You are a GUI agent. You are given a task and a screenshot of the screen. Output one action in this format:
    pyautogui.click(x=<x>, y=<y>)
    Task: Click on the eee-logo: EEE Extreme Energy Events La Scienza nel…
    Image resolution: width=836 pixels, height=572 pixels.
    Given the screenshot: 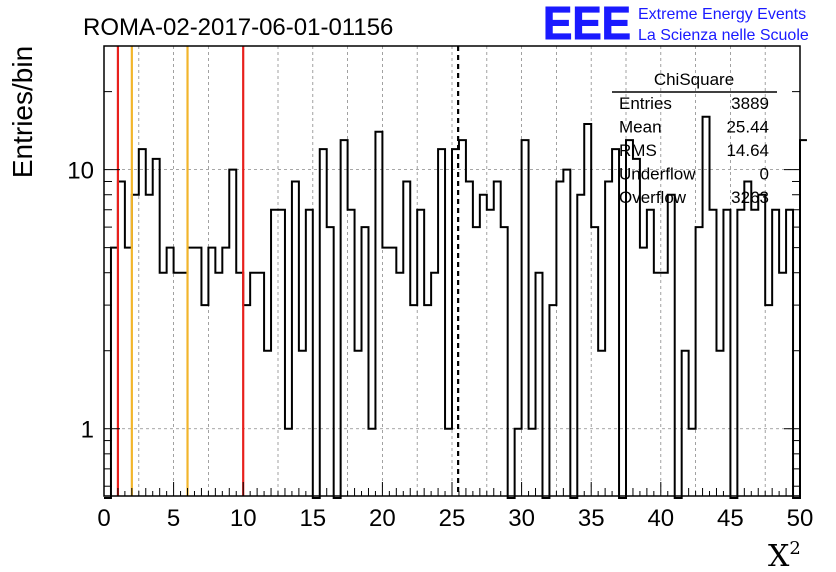 What is the action you would take?
    pyautogui.click(x=676, y=25)
    